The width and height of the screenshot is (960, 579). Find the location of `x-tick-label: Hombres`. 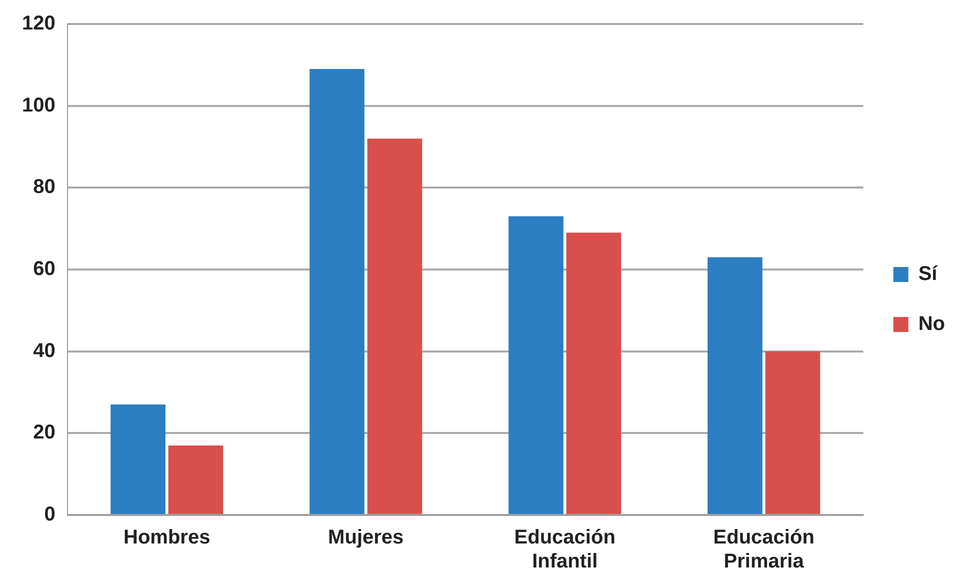

x-tick-label: Hombres is located at coordinates (167, 537).